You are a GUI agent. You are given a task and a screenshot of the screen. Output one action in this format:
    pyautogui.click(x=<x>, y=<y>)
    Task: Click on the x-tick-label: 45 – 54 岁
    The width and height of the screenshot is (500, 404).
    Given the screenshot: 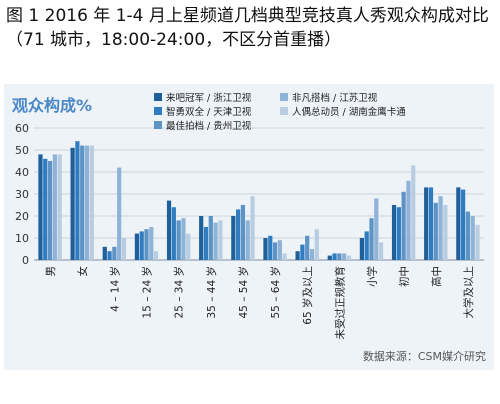 What is the action you would take?
    pyautogui.click(x=243, y=292)
    